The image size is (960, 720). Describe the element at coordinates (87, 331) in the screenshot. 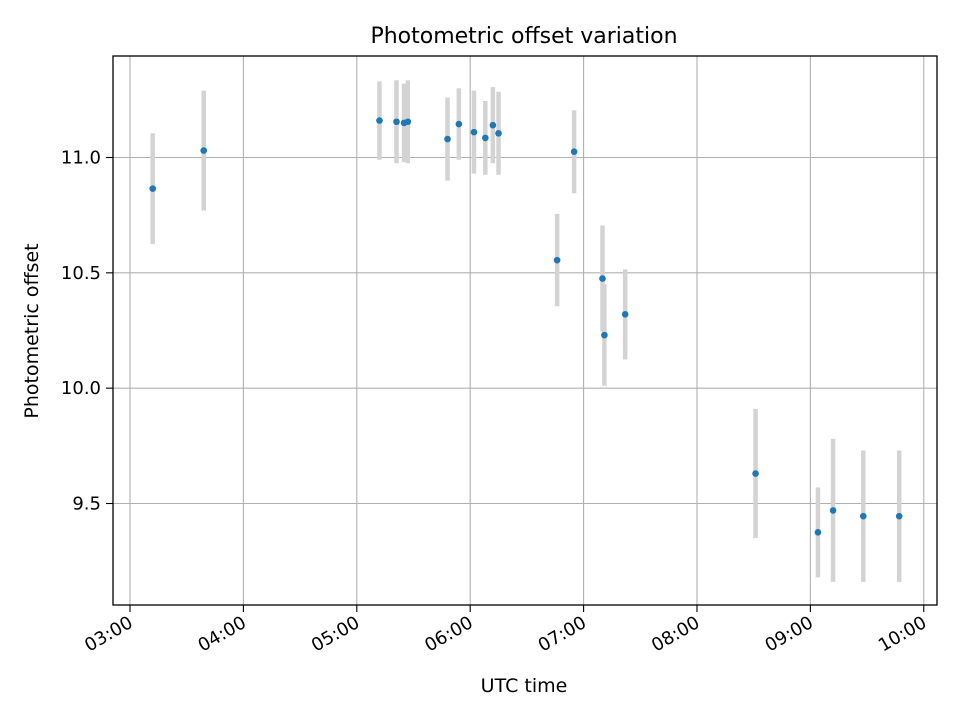

I see `y-axis-ticks: 9.5 10.0 10.5 11.0` at that location.